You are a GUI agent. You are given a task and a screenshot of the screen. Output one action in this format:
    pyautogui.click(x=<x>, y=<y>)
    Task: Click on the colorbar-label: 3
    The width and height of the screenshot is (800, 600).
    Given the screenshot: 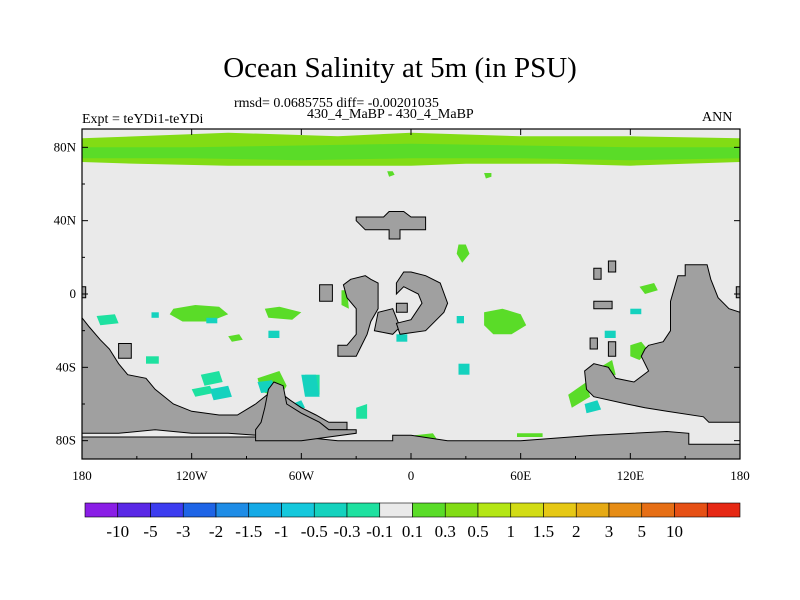 What is the action you would take?
    pyautogui.click(x=609, y=531)
    